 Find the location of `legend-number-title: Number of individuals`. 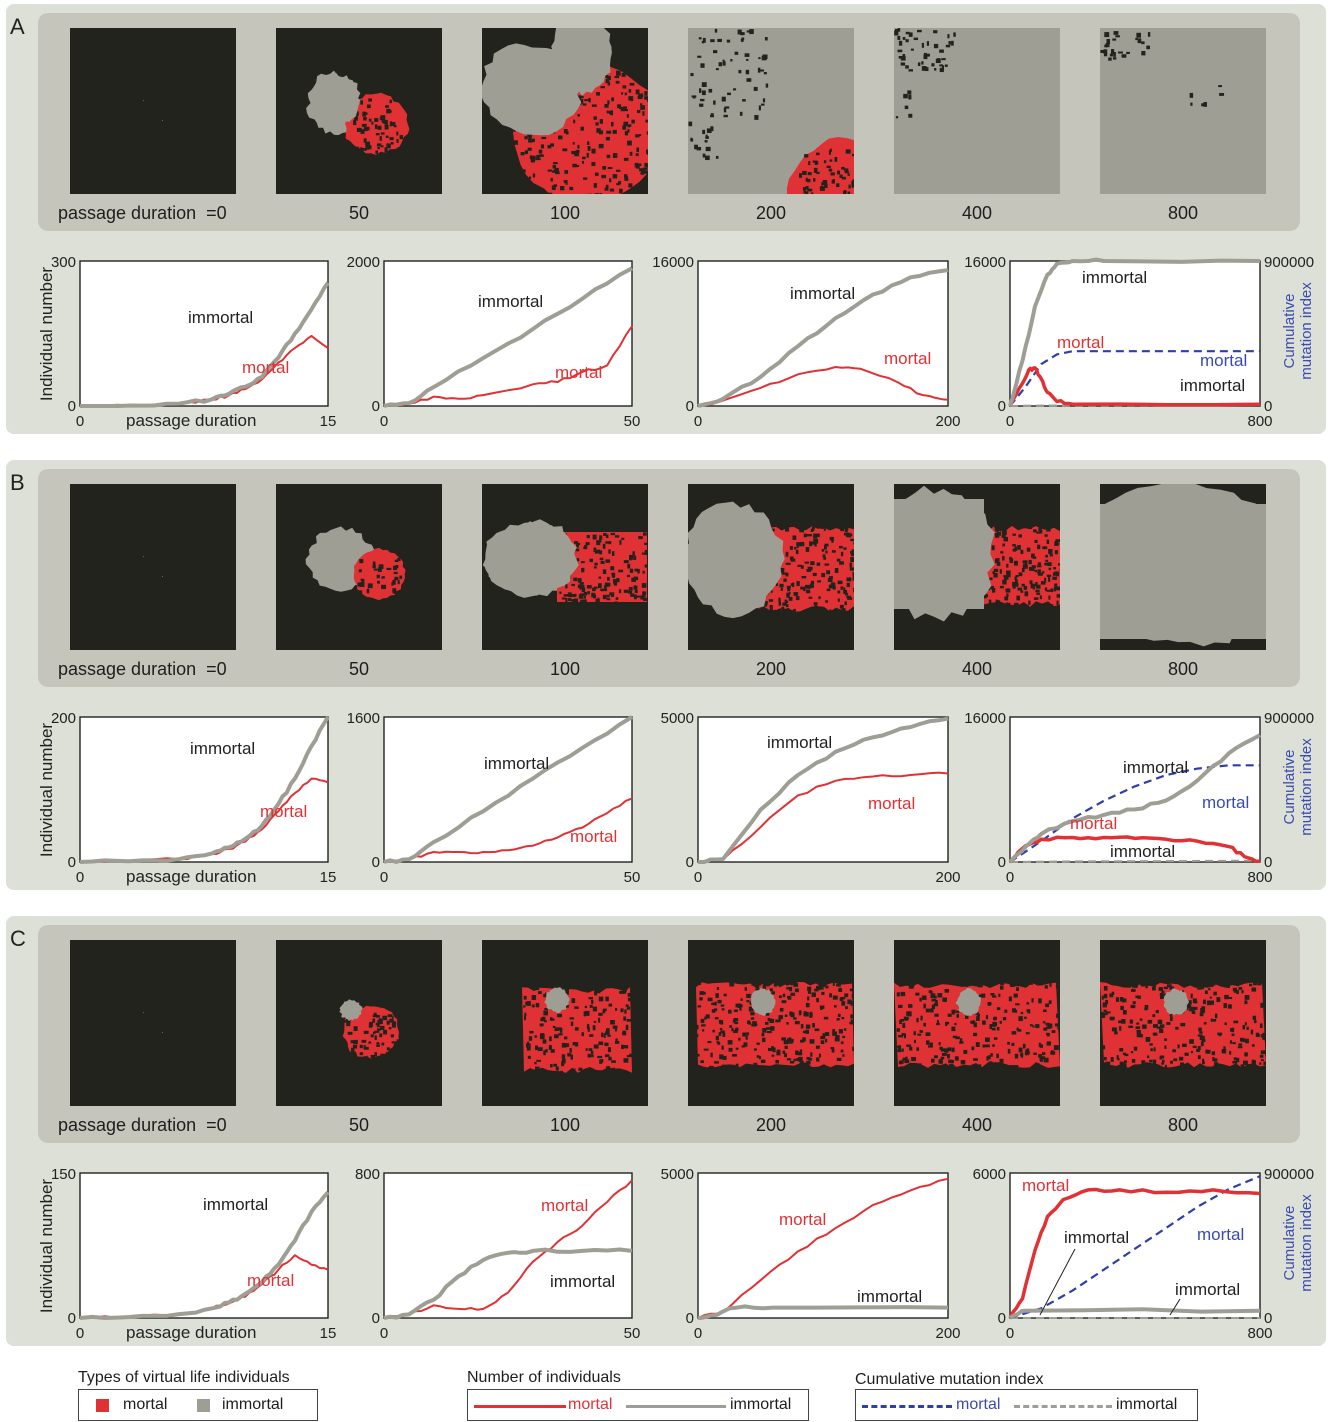

legend-number-title: Number of individuals is located at coordinates (544, 1377).